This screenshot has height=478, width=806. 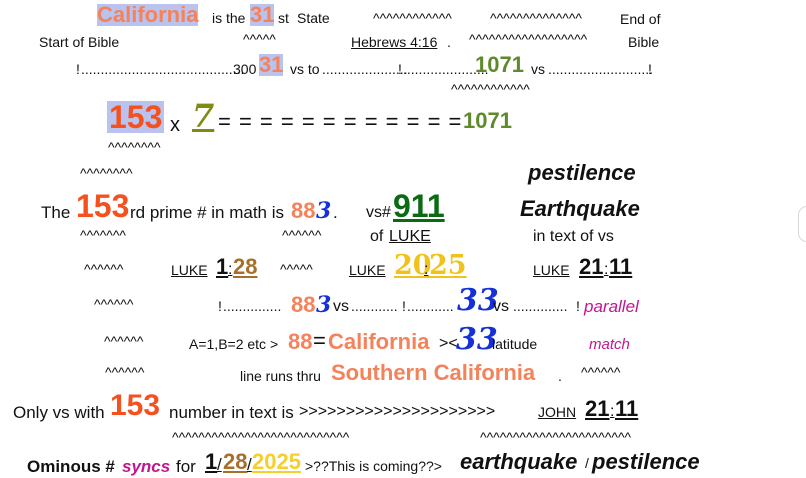 What do you see at coordinates (271, 64) in the screenshot?
I see `number-31-row3: 31` at bounding box center [271, 64].